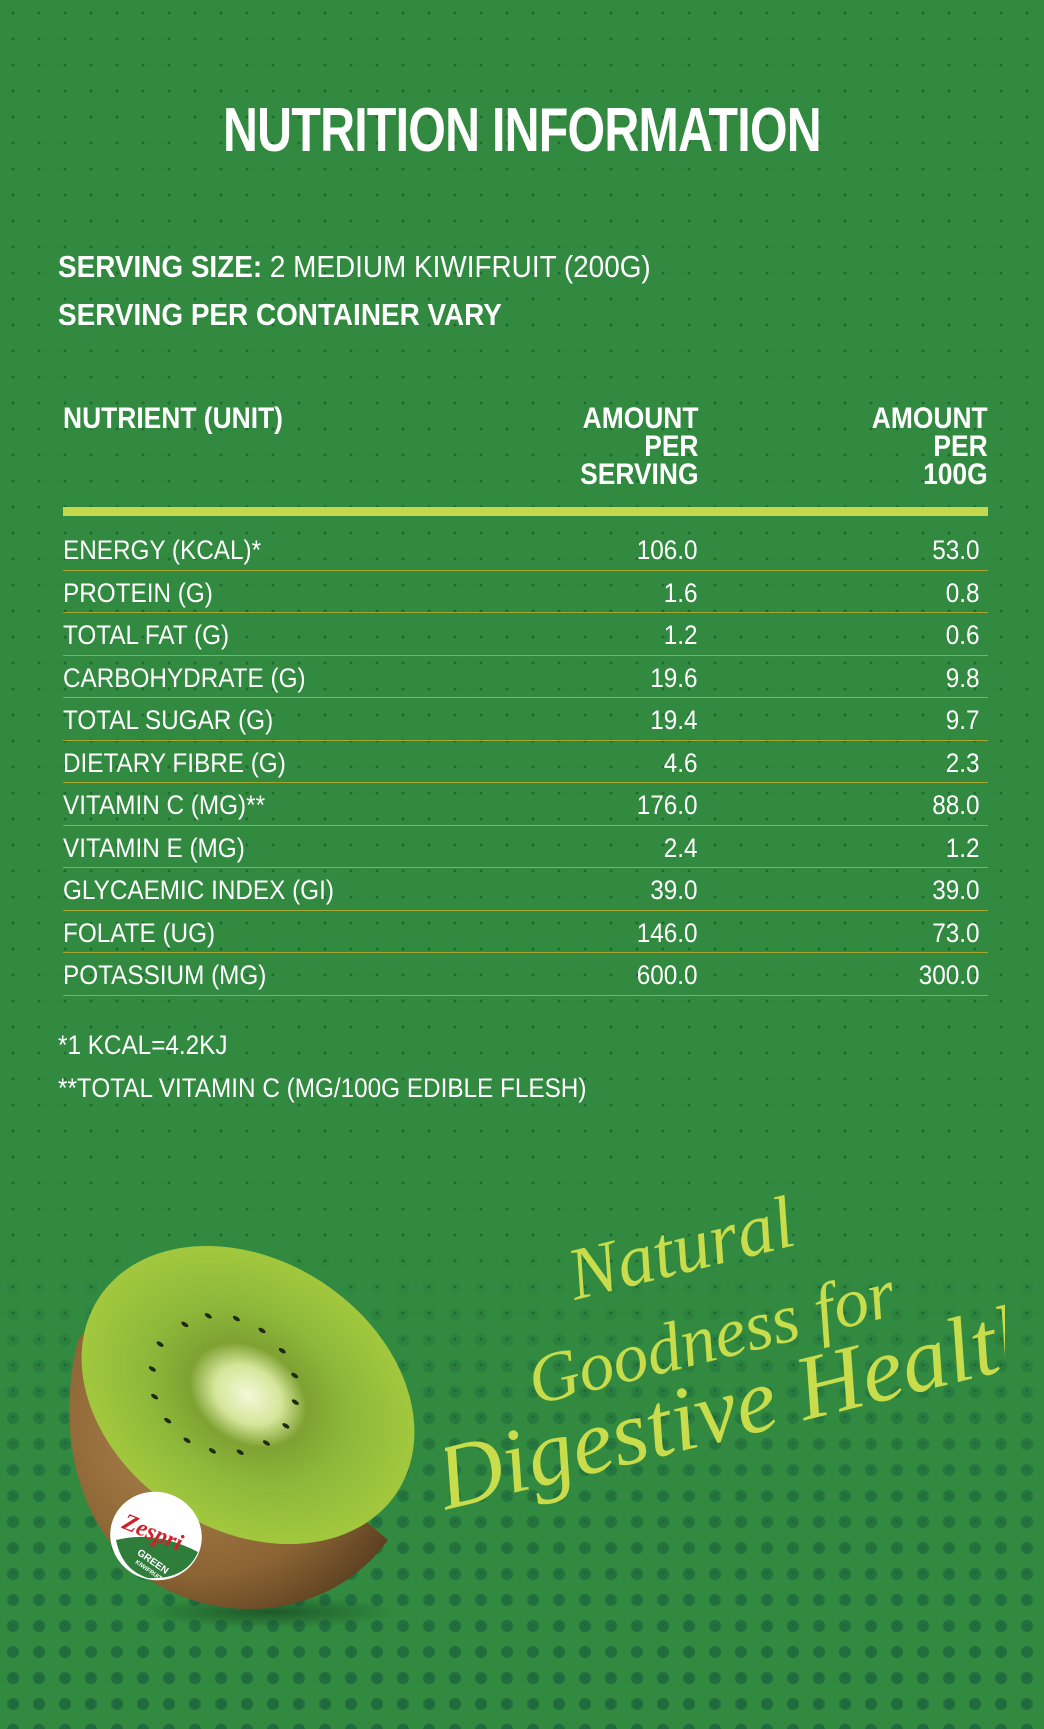  Describe the element at coordinates (674, 720) in the screenshot. I see `amount-per-serving: 19.4` at that location.